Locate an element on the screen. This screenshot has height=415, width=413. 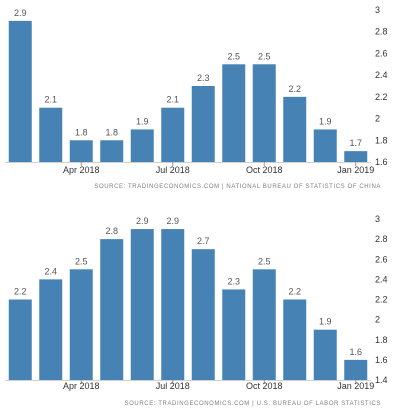
bar-value-label: 2.7 is located at coordinates (203, 241).